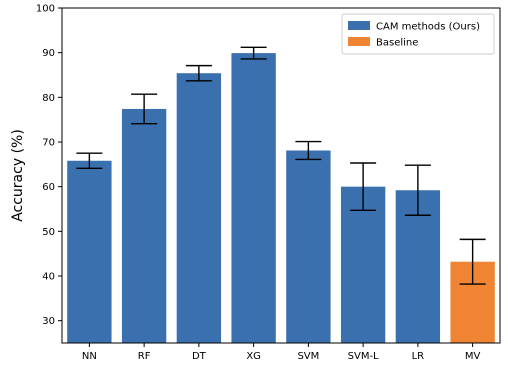 The image size is (508, 365). What do you see at coordinates (45, 9) in the screenshot?
I see `y-tick-label: 100` at bounding box center [45, 9].